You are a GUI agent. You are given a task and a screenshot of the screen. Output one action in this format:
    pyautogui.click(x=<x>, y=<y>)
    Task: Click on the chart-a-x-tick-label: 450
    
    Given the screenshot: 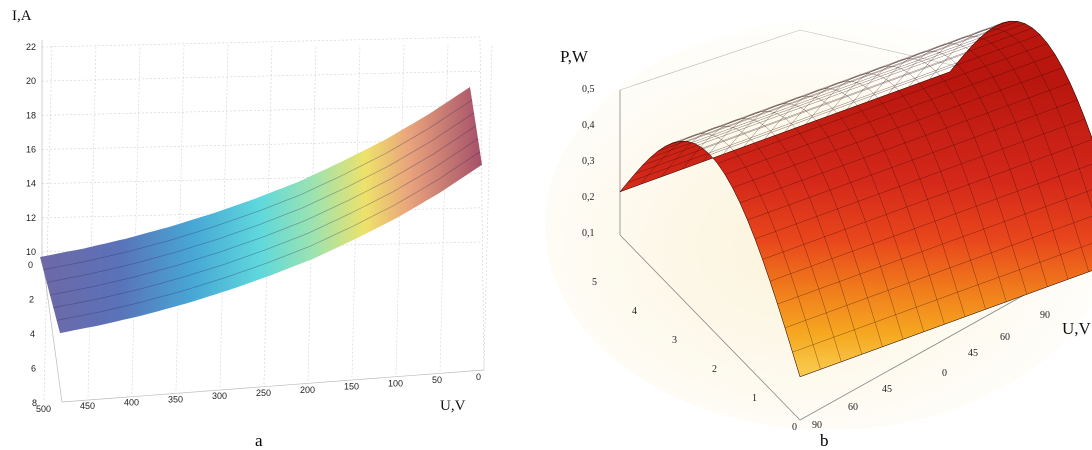 What is the action you would take?
    pyautogui.click(x=87, y=406)
    